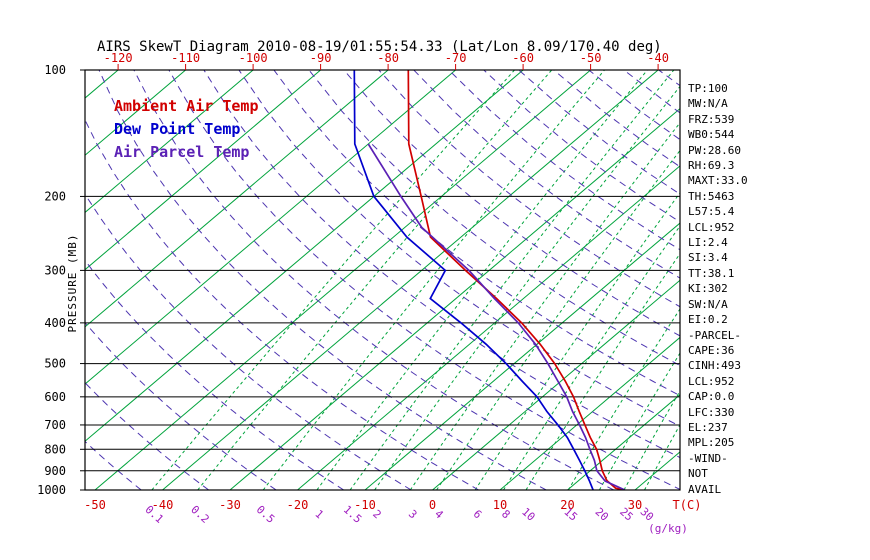  What do you see at coordinates (163, 505) in the screenshot?
I see `x-bottom-tick-label: -40` at bounding box center [163, 505].